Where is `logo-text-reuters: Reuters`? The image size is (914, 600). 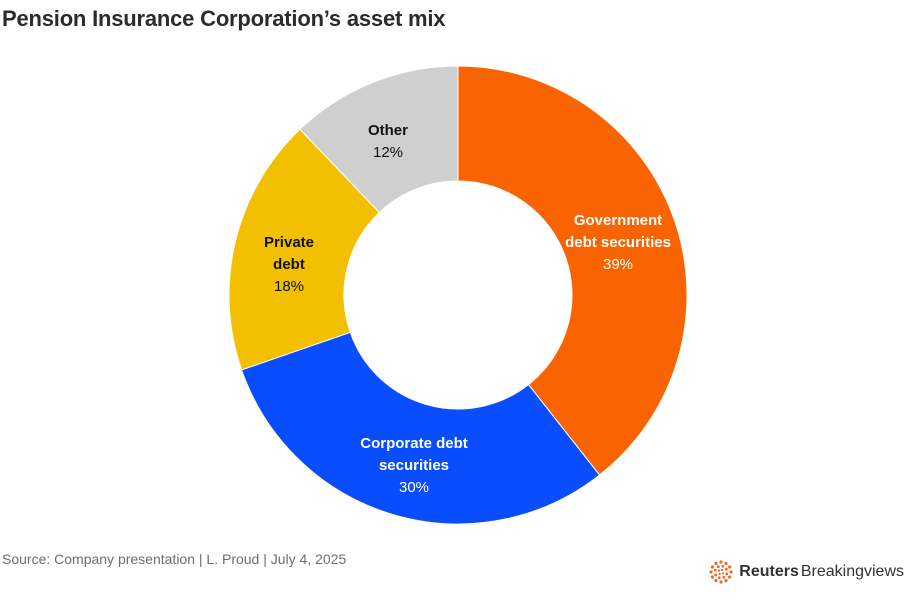
logo-text-reuters: Reuters is located at coordinates (769, 571).